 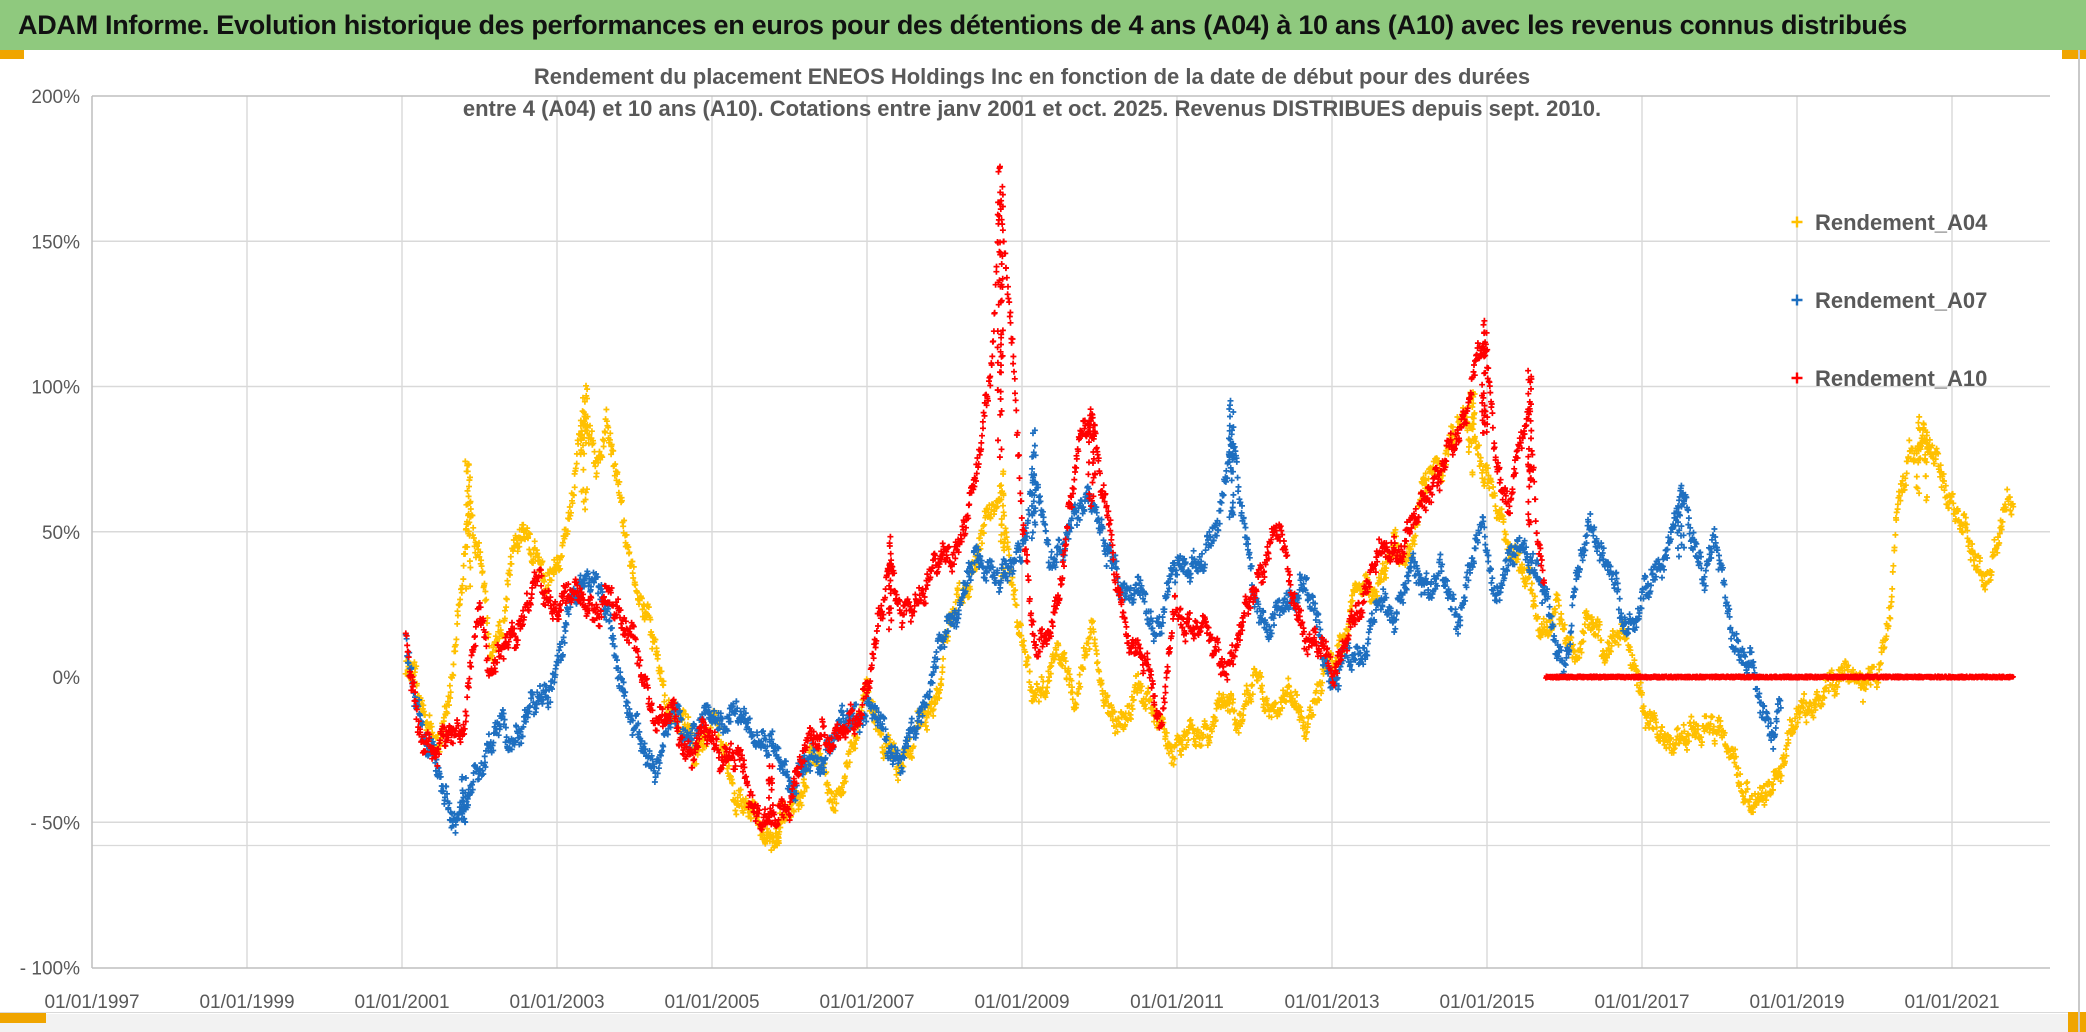 I want to click on chart-legend: Rendement_A04 Rendement_A07 Rendement_A10, so click(x=1890, y=300).